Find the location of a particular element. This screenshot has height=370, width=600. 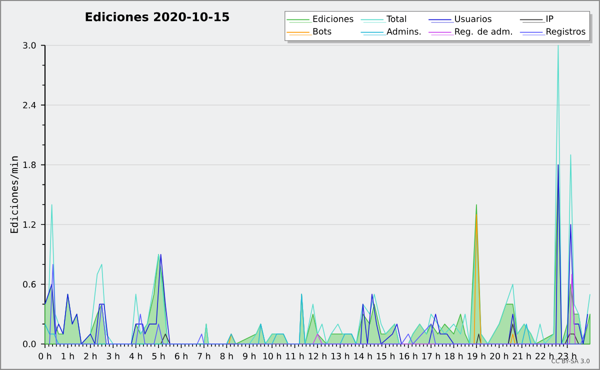

x-tick-label: 5 h is located at coordinates (158, 356).